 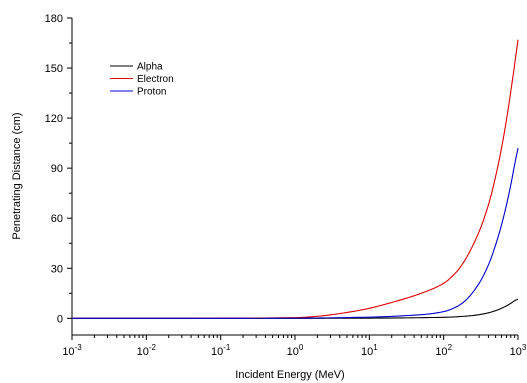 What do you see at coordinates (147, 350) in the screenshot?
I see `x-tick-label: 10⁻²` at bounding box center [147, 350].